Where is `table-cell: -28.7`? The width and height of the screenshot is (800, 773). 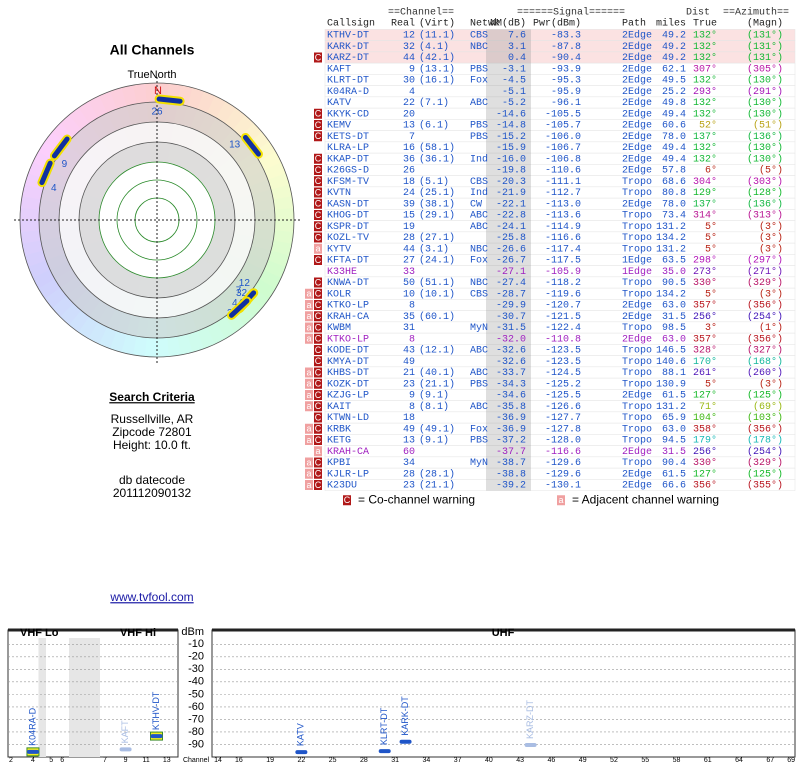 table-cell: -28.7 is located at coordinates (511, 294).